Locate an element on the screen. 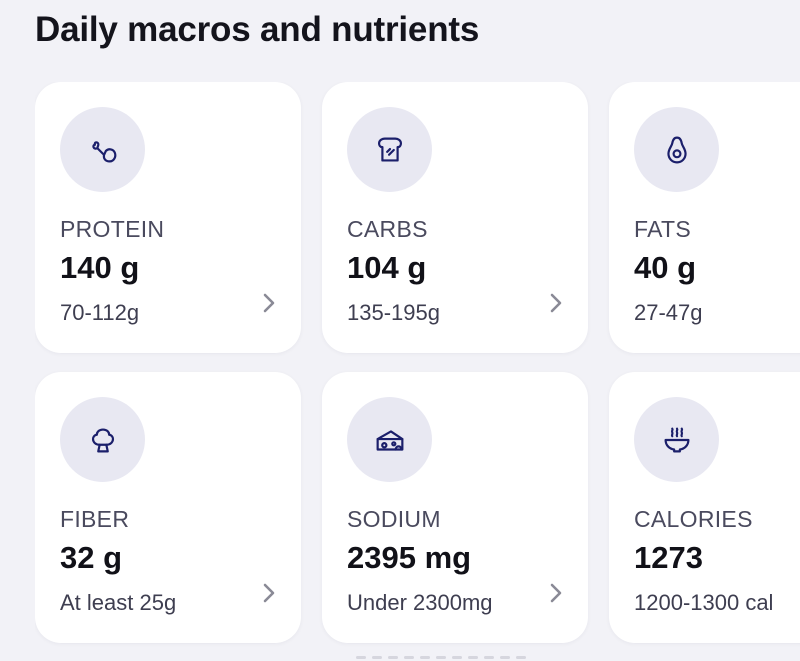  nutrient-card-protein: PROTEIN 140 g 70-112g is located at coordinates (168, 217).